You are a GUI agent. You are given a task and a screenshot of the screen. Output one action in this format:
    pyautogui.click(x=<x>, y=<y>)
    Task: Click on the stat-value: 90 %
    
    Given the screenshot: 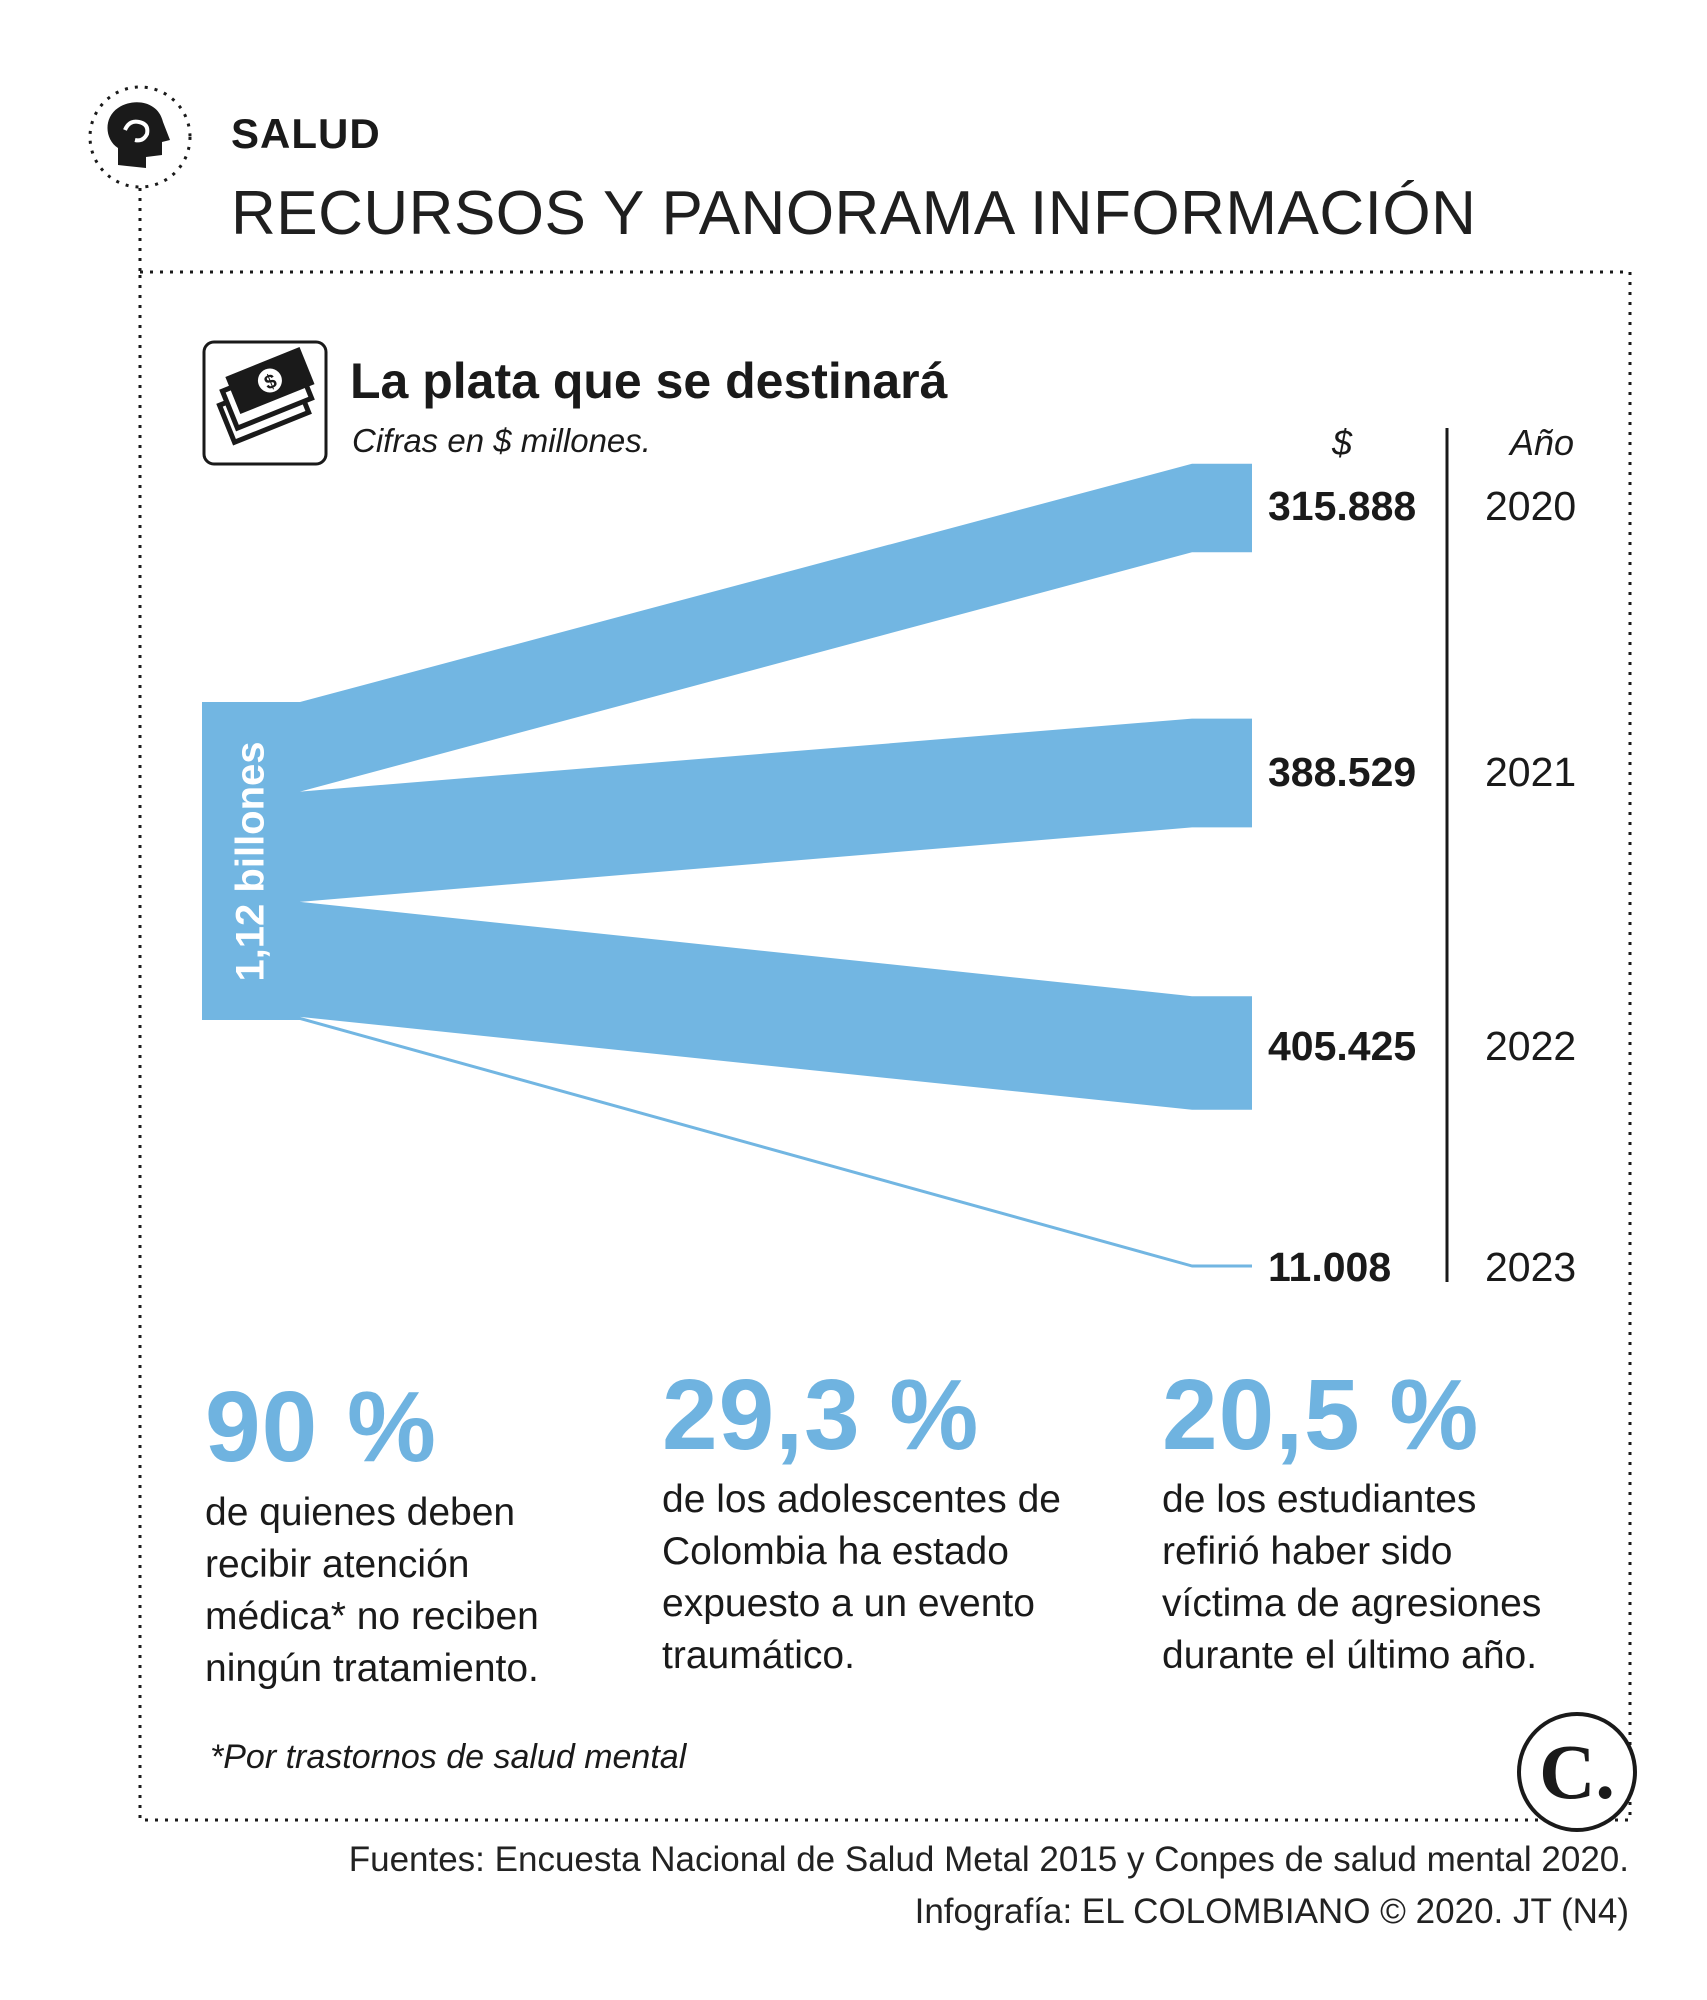 What is the action you would take?
    pyautogui.click(x=321, y=1427)
    